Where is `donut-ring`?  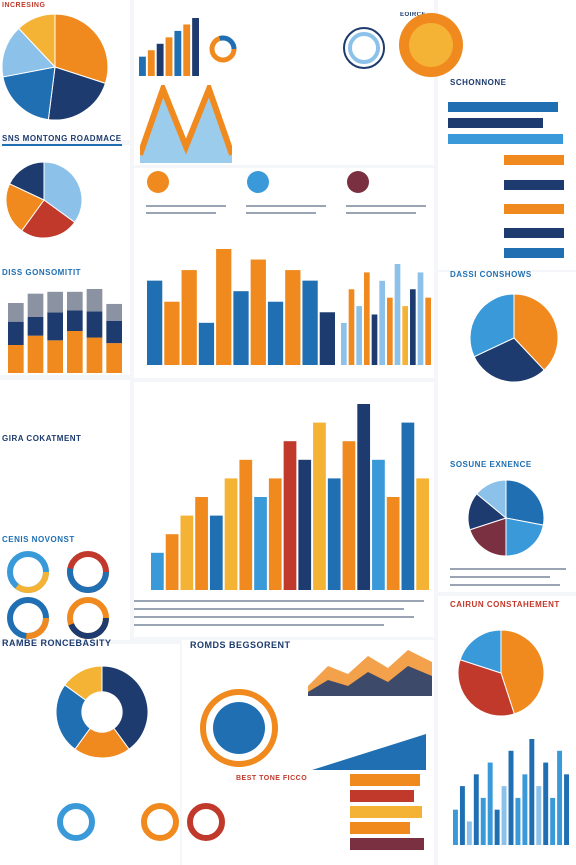 donut-ring is located at coordinates (223, 49).